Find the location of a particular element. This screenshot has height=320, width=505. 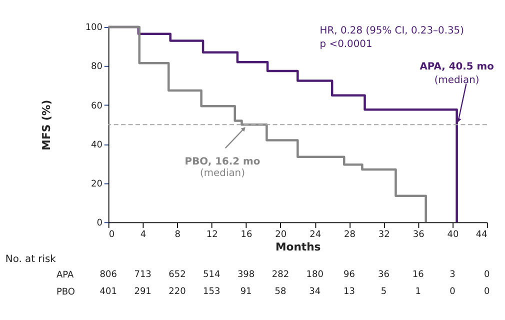

x-tick-label: 36 is located at coordinates (418, 235).